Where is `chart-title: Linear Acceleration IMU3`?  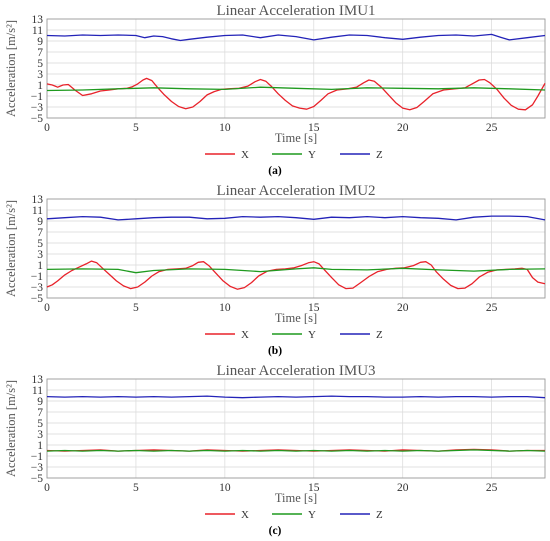 chart-title: Linear Acceleration IMU3 is located at coordinates (295, 371).